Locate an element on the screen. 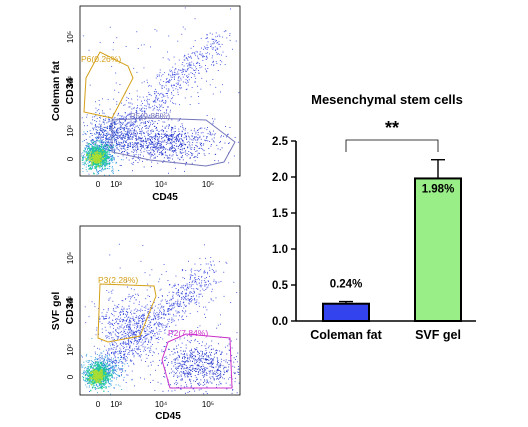 The width and height of the screenshot is (528, 427). x-ticks-bottom: 0 10³ 10⁴ 10⁵ is located at coordinates (155, 404).